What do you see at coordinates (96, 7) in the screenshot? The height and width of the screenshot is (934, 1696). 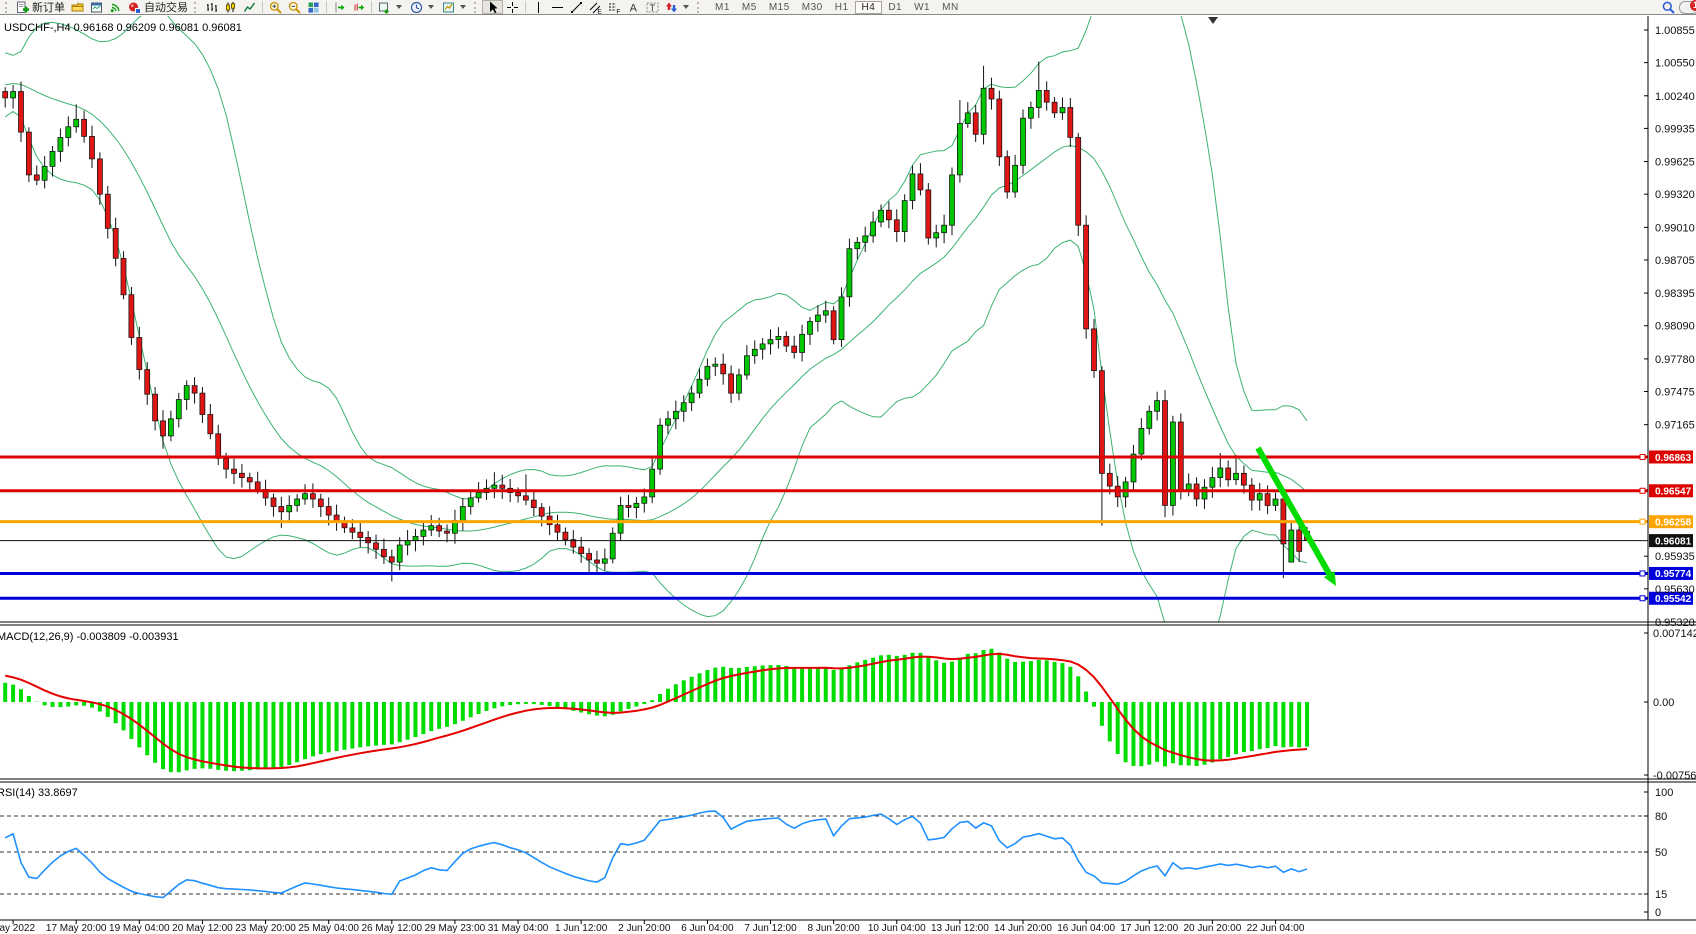 I see `market-watch-button` at bounding box center [96, 7].